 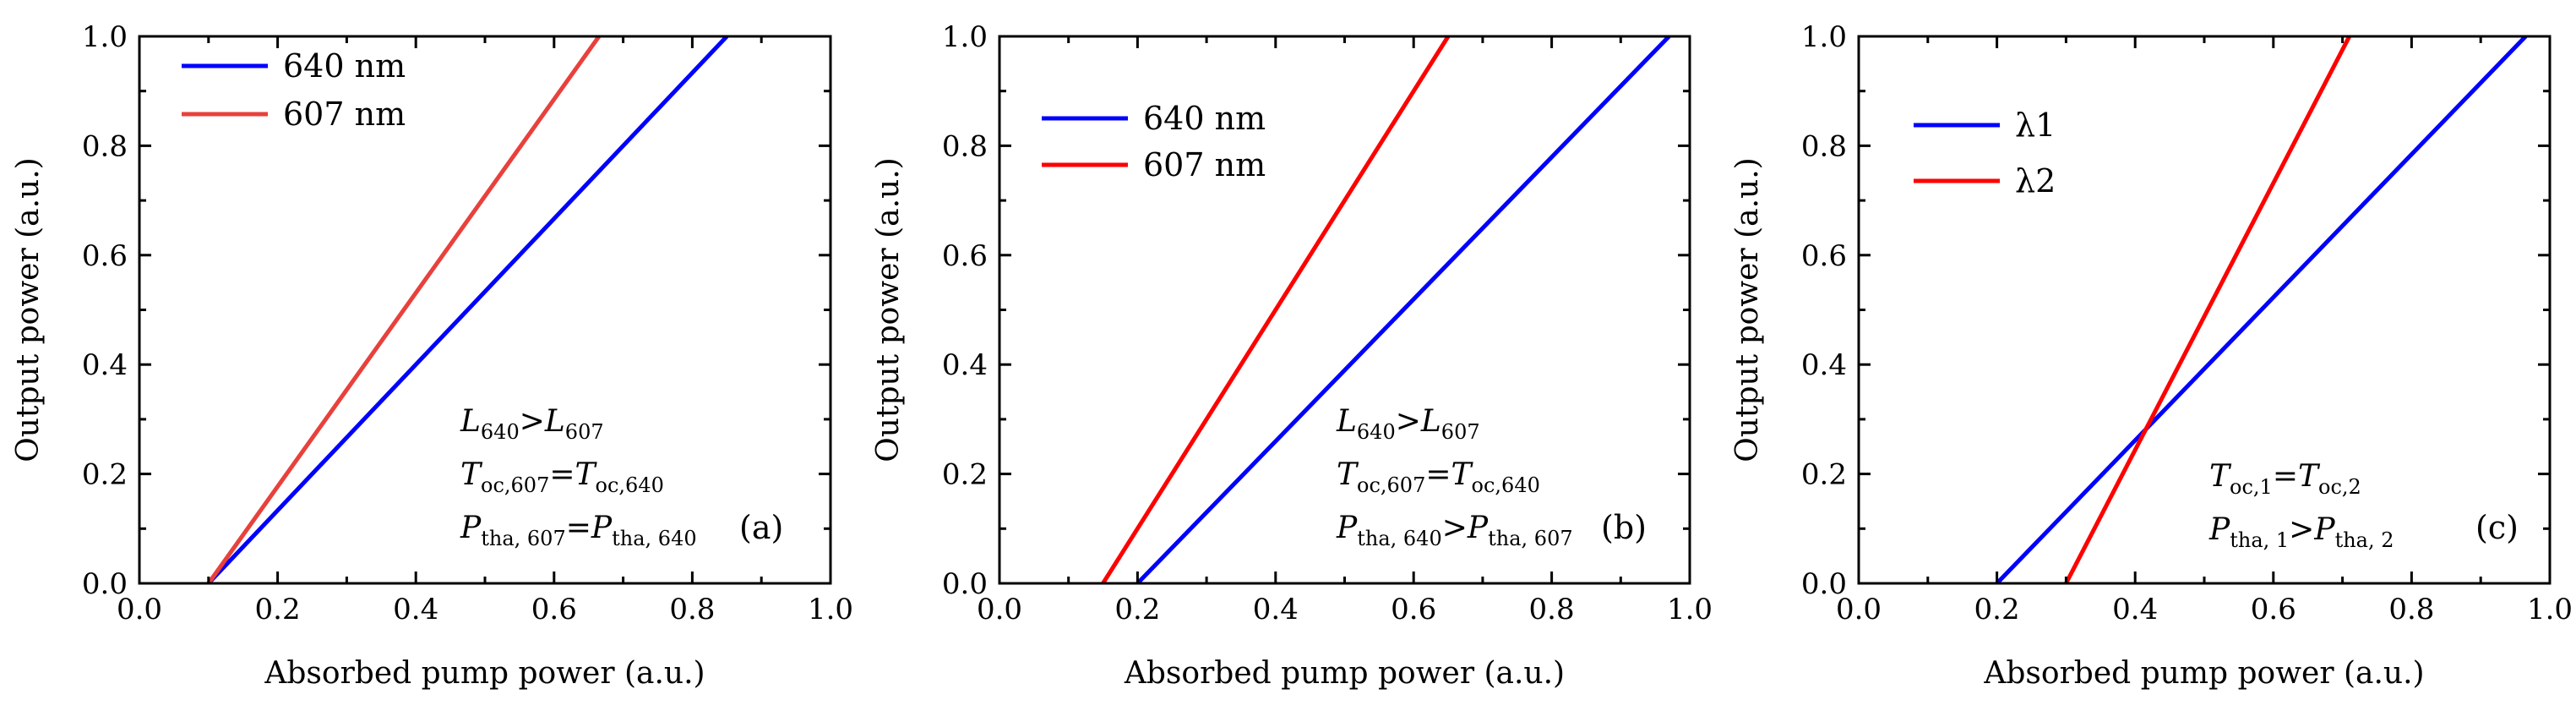 I want to click on annotation-line-1: Toc,1​=Toc,2​, so click(x=2285, y=479).